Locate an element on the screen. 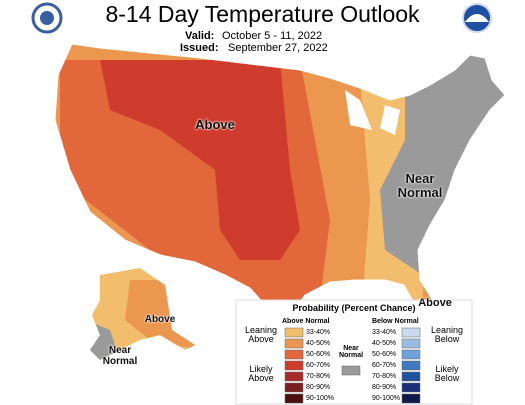  issued-date: September 27, 2022 is located at coordinates (278, 48).